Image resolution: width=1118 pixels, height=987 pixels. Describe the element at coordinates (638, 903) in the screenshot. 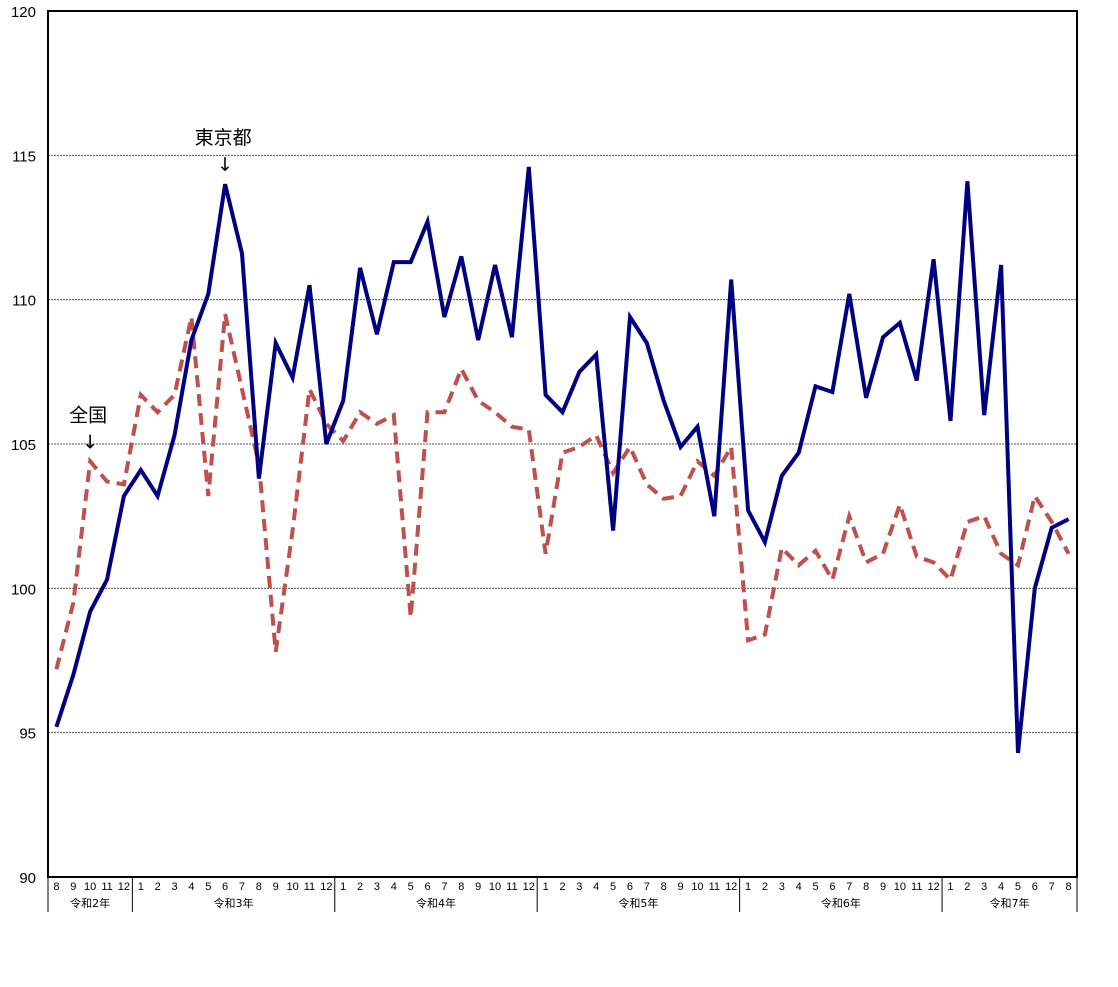

I see `x-year-label: 令和5年` at that location.